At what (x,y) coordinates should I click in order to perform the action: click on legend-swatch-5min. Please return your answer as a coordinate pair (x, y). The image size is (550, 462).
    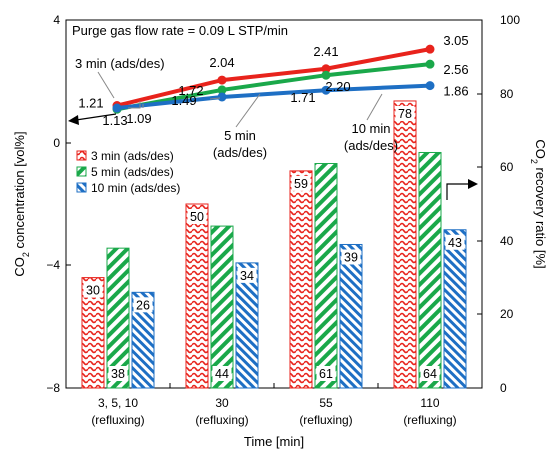
    Looking at the image, I should click on (81, 171).